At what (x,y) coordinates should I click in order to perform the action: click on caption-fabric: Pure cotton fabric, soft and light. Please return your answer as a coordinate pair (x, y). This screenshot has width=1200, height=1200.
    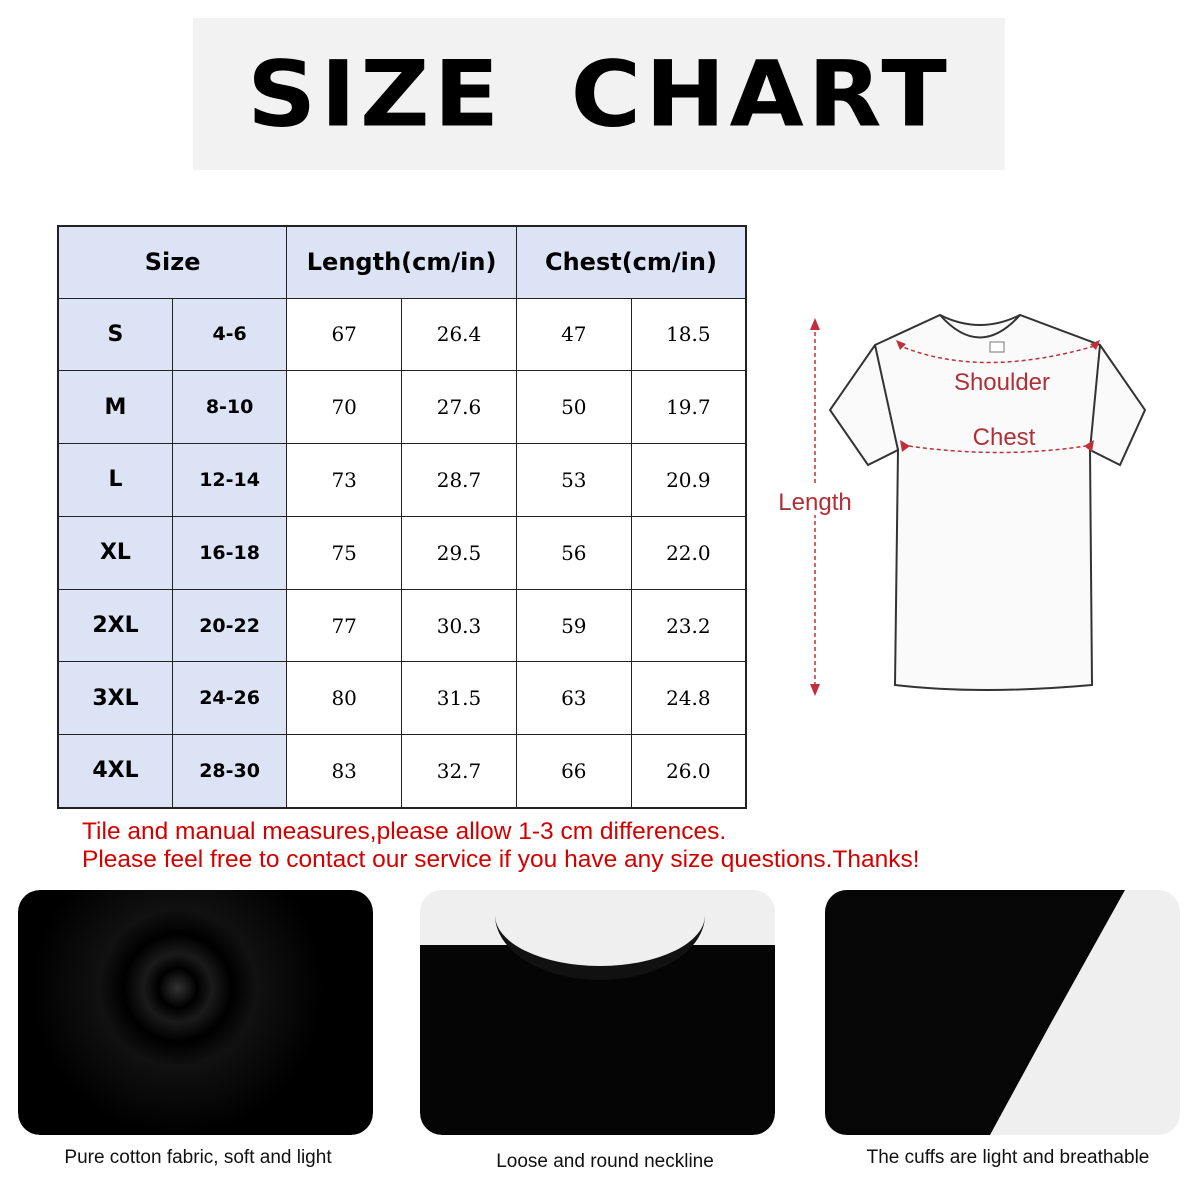
    Looking at the image, I should click on (198, 1157).